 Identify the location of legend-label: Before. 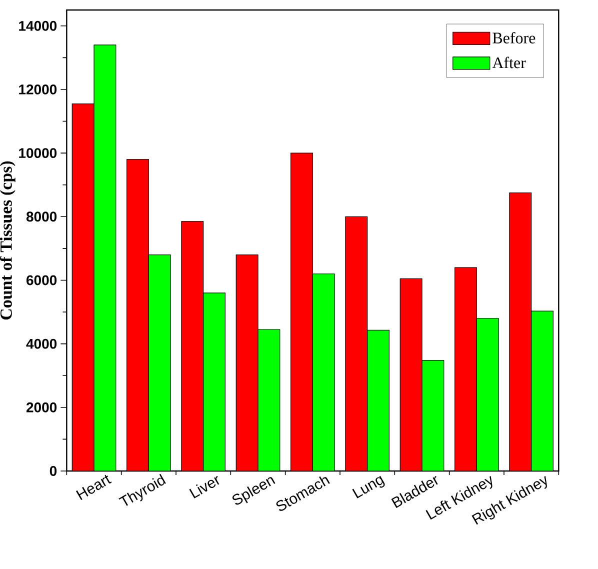
(514, 38).